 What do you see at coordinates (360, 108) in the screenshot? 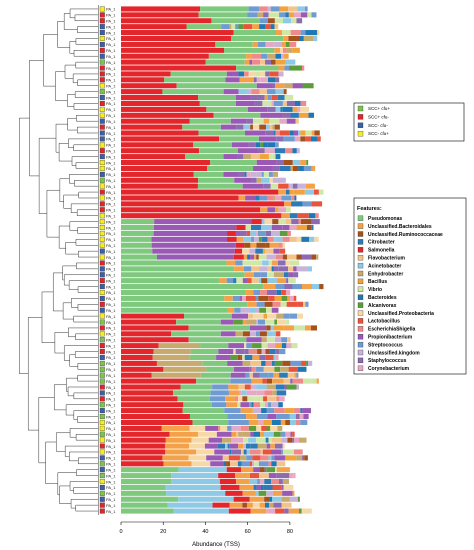
I see `group-legend-swatch` at bounding box center [360, 108].